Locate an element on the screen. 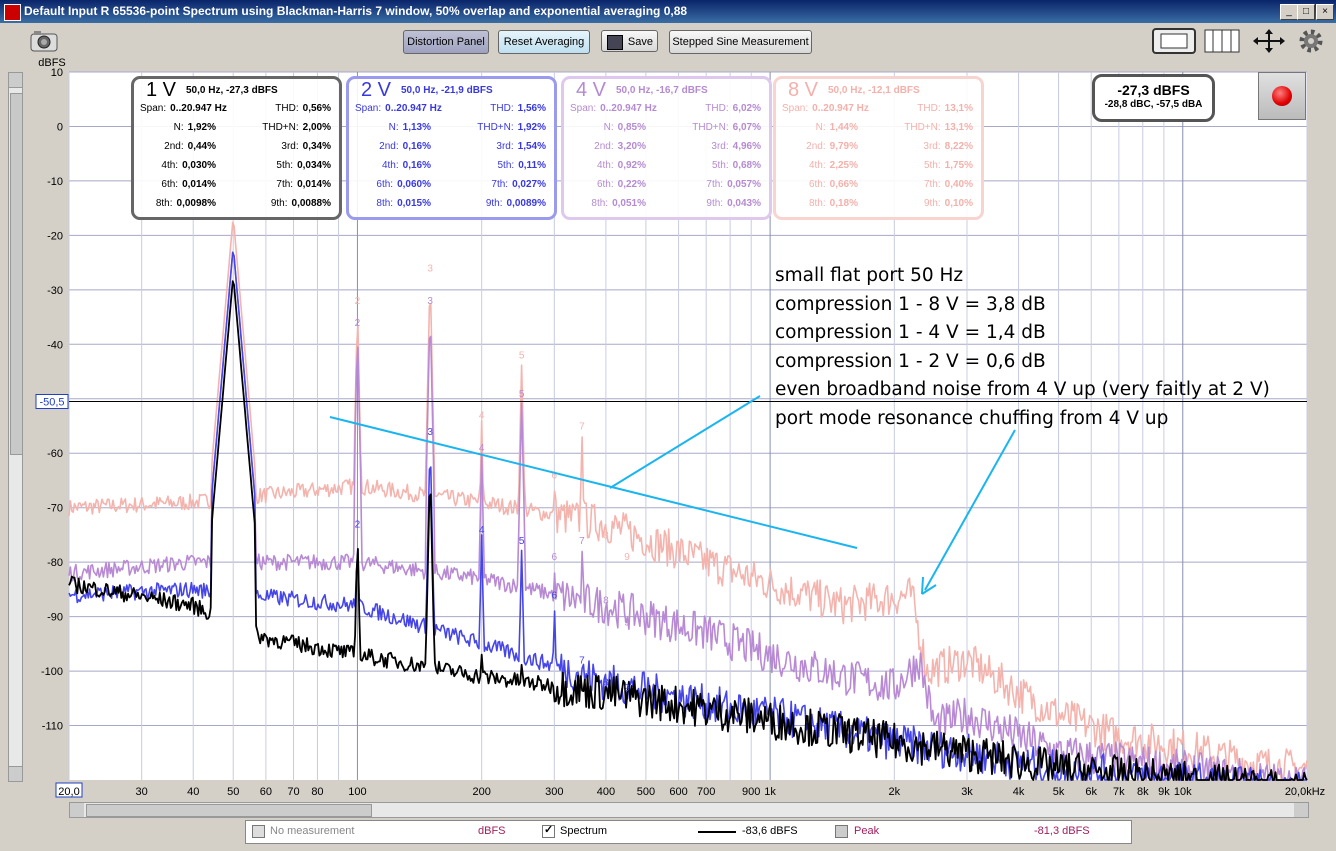  harmonic-label: 5 is located at coordinates (522, 394).